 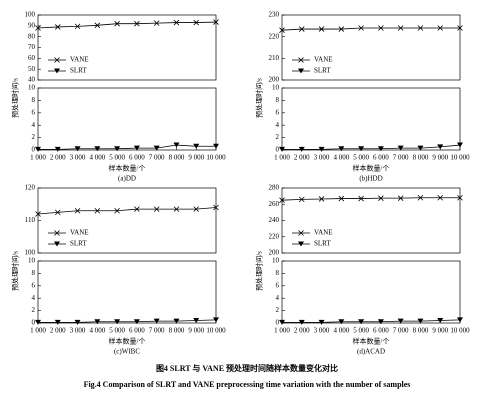 What do you see at coordinates (78, 331) in the screenshot?
I see `x-tick-label: 3 000` at bounding box center [78, 331].